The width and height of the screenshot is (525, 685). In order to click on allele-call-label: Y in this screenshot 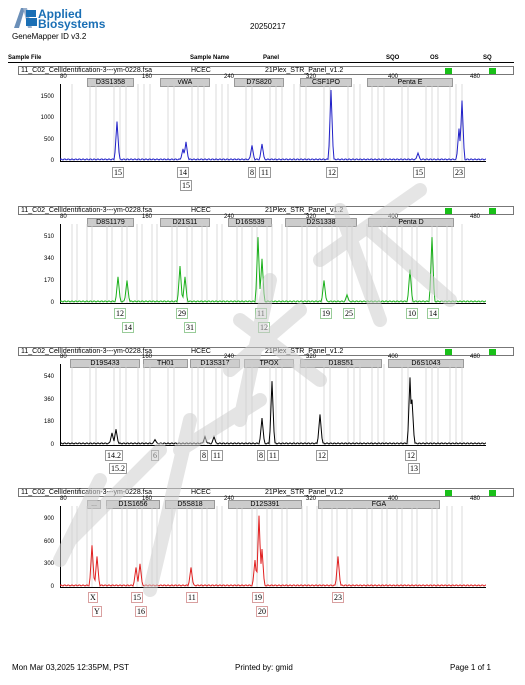, I will do `click(97, 611)`.